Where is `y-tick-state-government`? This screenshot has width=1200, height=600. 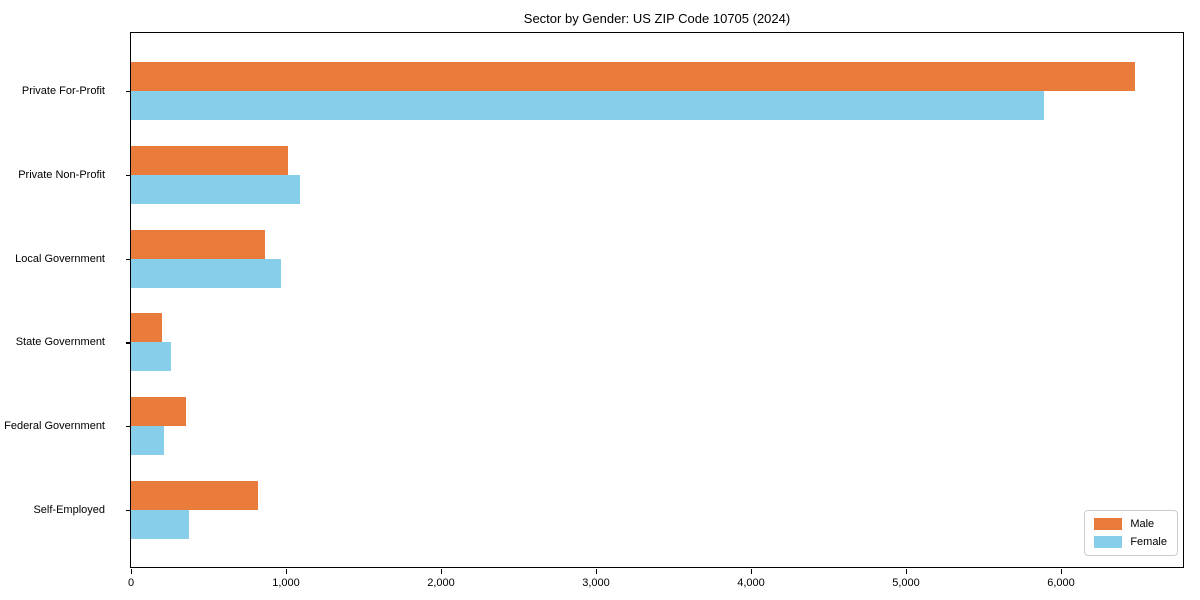 y-tick-state-government is located at coordinates (128, 343).